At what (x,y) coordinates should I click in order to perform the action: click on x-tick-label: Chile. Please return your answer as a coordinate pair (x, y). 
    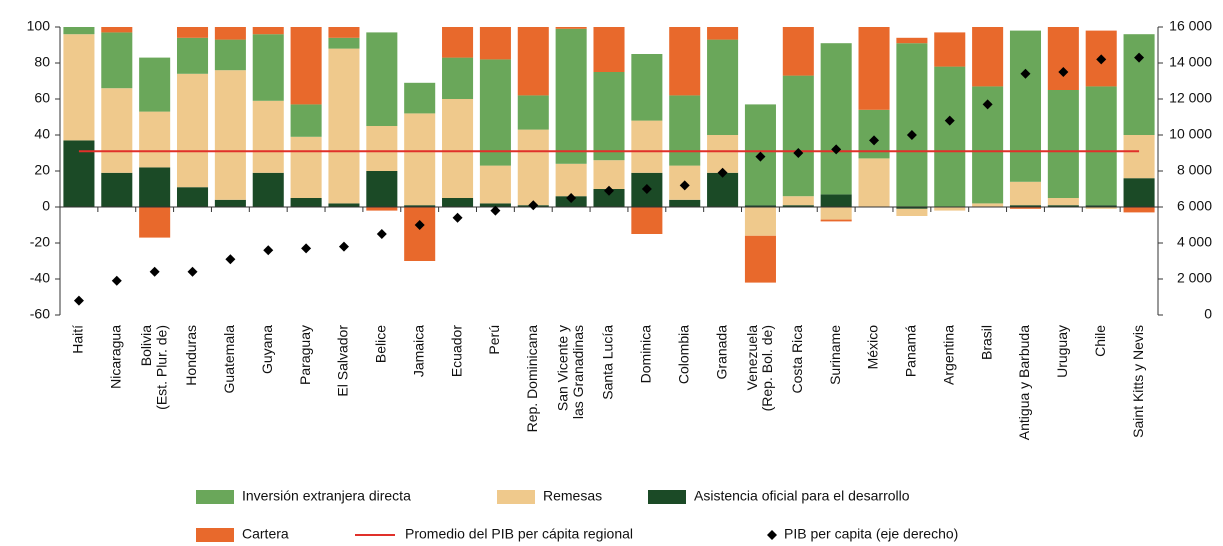
    Looking at the image, I should click on (1100, 341).